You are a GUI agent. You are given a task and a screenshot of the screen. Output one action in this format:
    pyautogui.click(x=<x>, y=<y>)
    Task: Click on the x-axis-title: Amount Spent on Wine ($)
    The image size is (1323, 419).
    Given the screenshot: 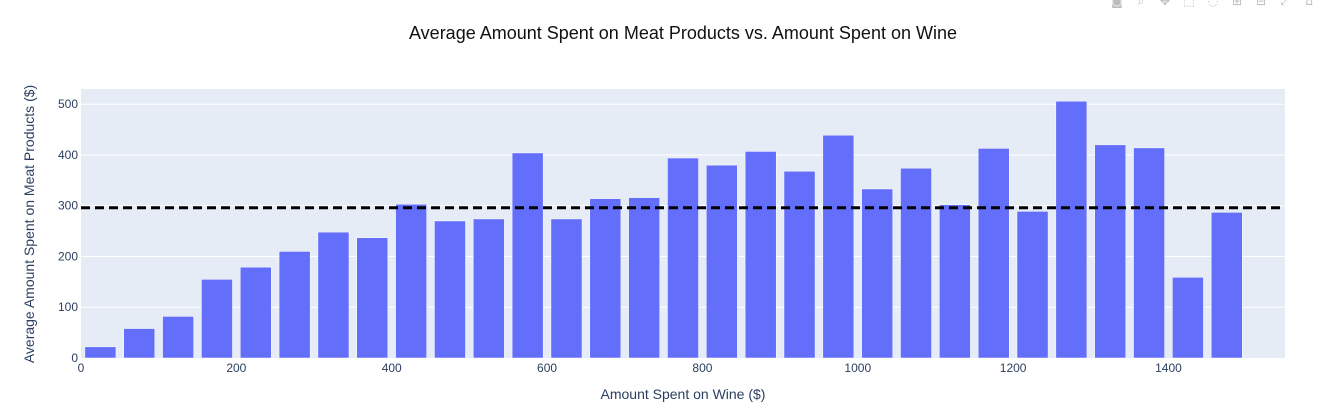 What is the action you would take?
    pyautogui.click(x=683, y=394)
    